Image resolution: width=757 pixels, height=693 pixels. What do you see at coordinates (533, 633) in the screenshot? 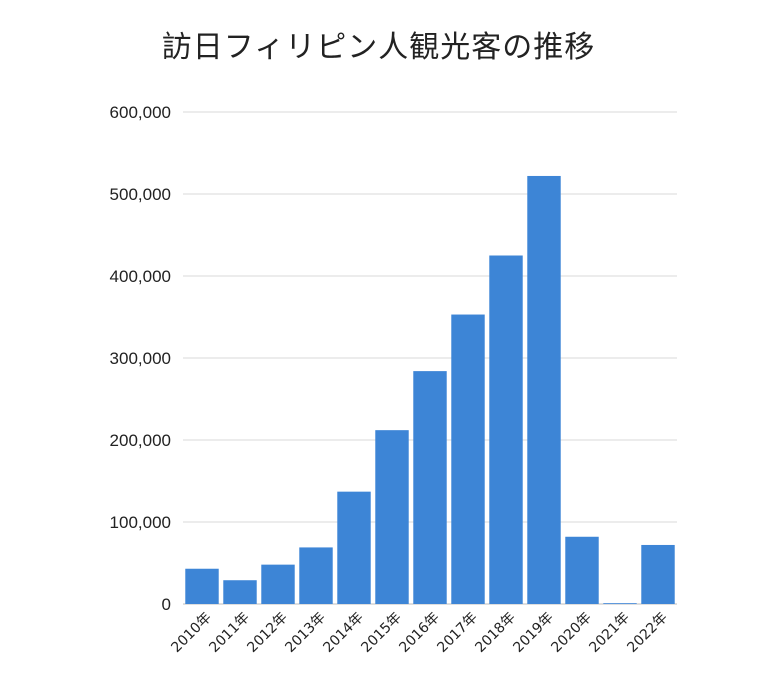
I see `x-tick-label: 2019年` at bounding box center [533, 633].